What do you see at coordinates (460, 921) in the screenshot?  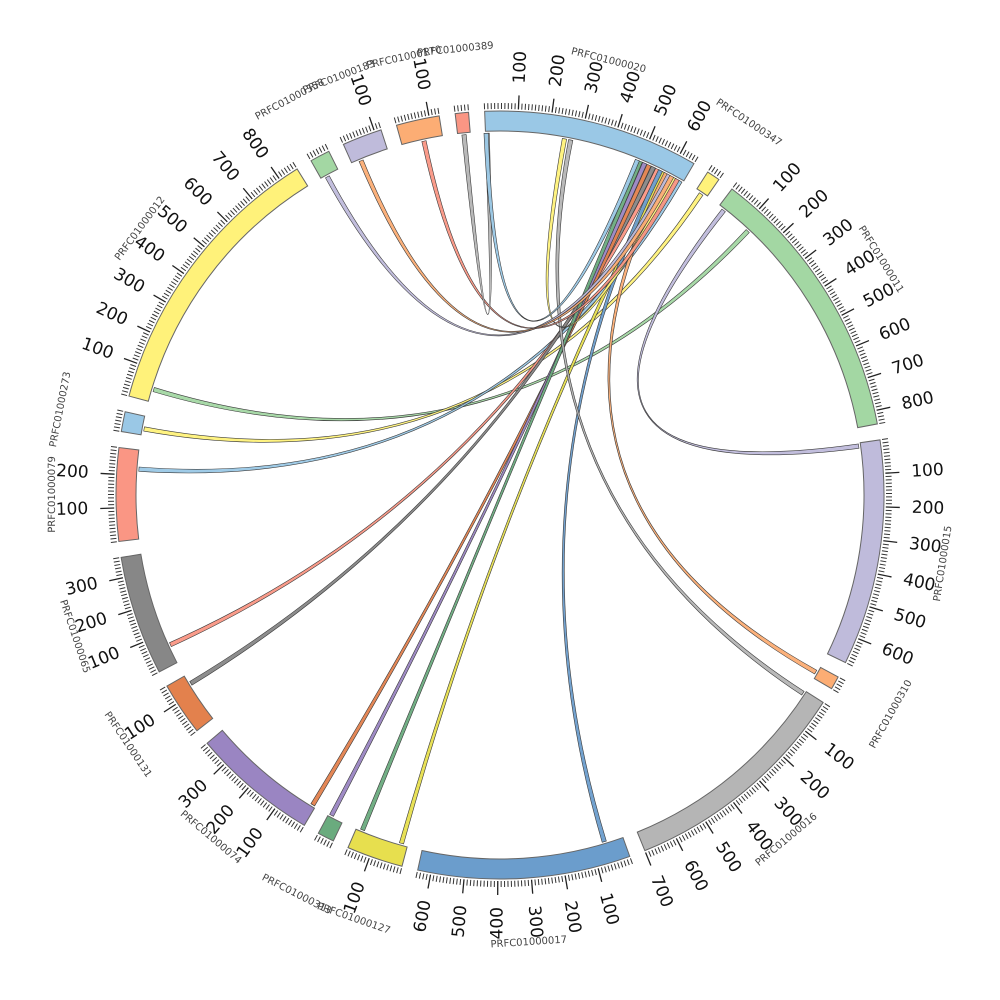 I see `tick-label: 500` at bounding box center [460, 921].